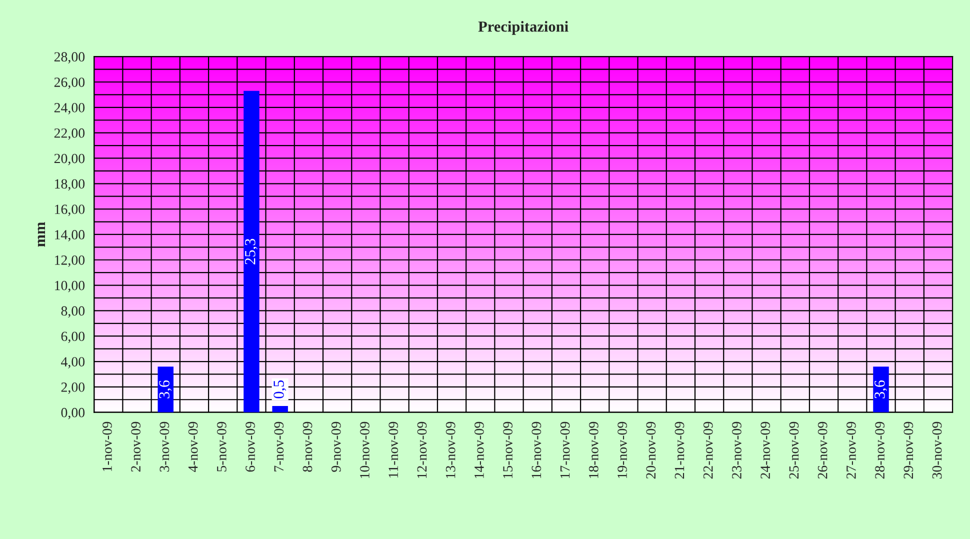  What do you see at coordinates (879, 450) in the screenshot?
I see `x-tick-label: 28-nov-09` at bounding box center [879, 450].